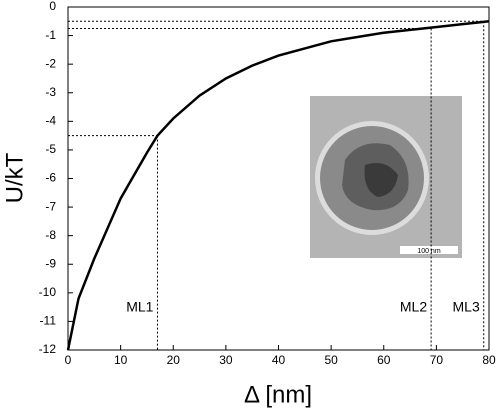 The image size is (500, 413). Describe the element at coordinates (139, 307) in the screenshot. I see `marker-label: ML1` at that location.